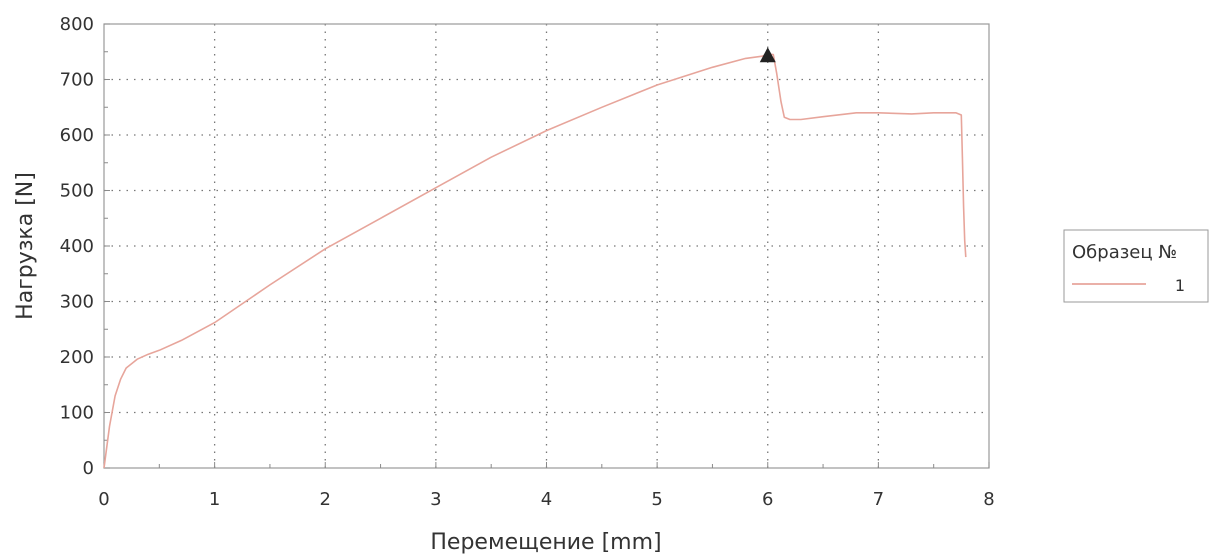 This screenshot has height=560, width=1210. I want to click on legend: Образец № 1, so click(1136, 266).